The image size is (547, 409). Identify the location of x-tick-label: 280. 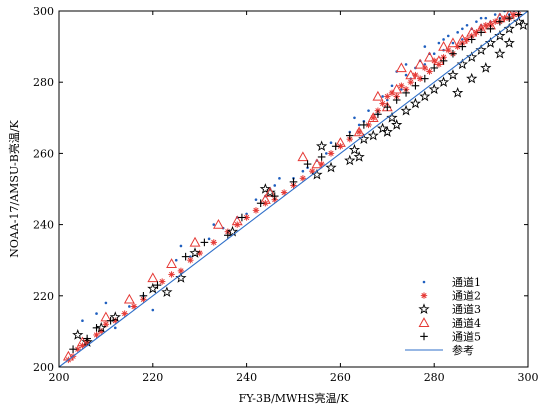
(434, 377).